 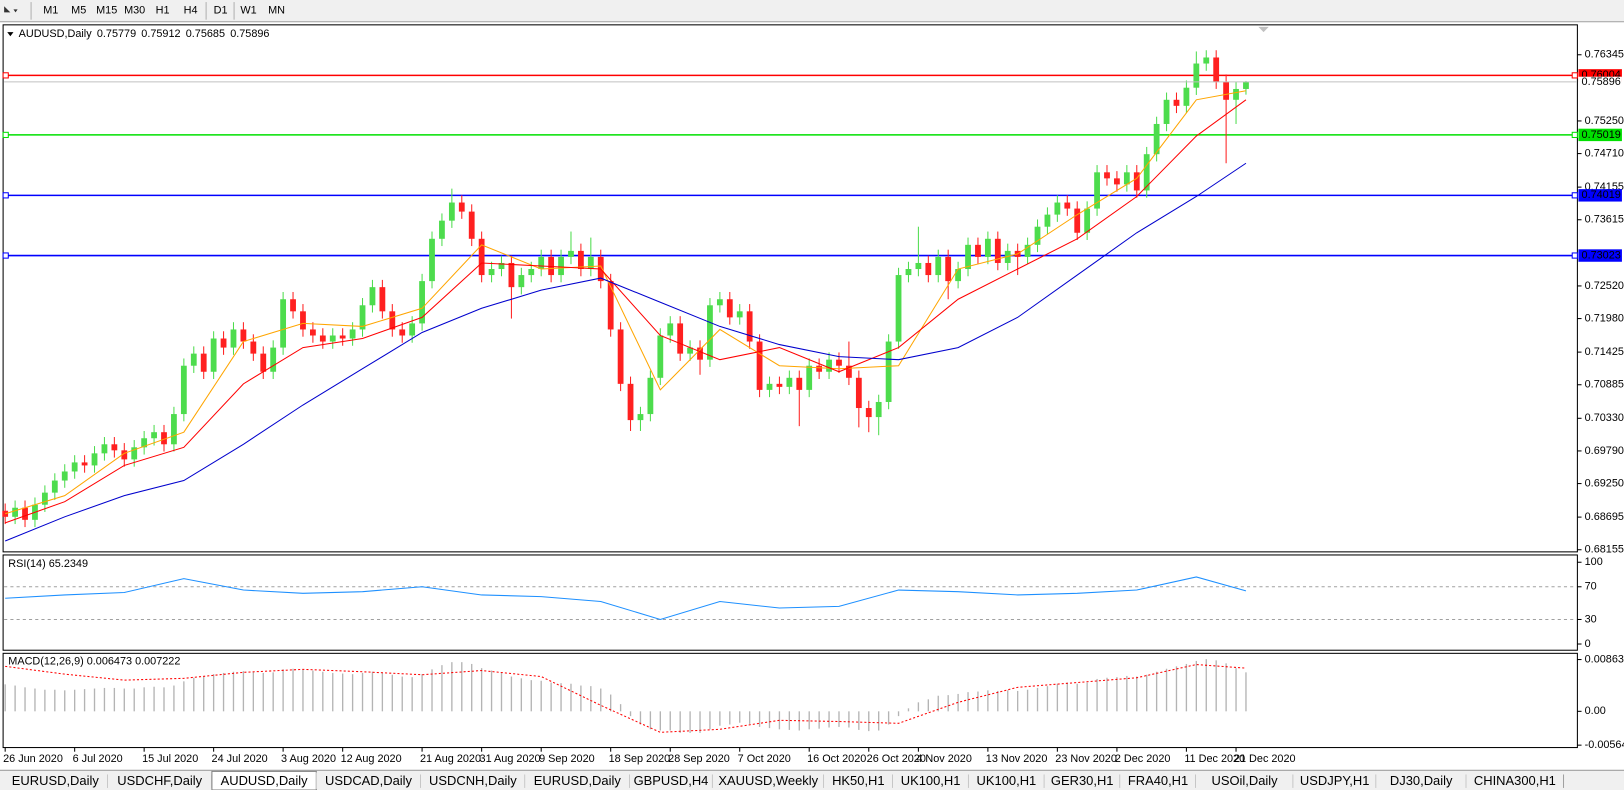 What do you see at coordinates (1143, 759) in the screenshot?
I see `x-tick-label: 2 Dec 2020` at bounding box center [1143, 759].